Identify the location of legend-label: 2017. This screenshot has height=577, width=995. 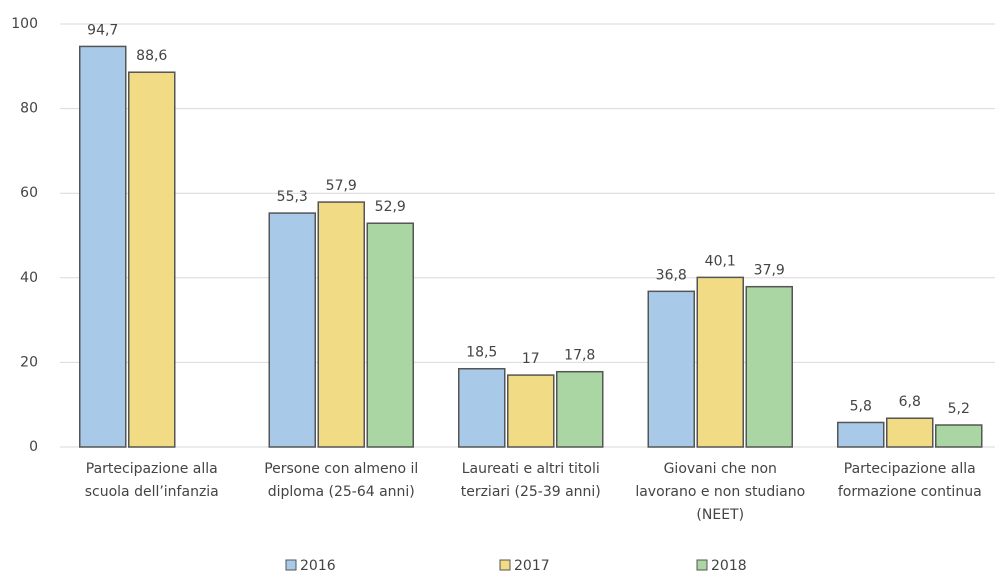
(532, 566).